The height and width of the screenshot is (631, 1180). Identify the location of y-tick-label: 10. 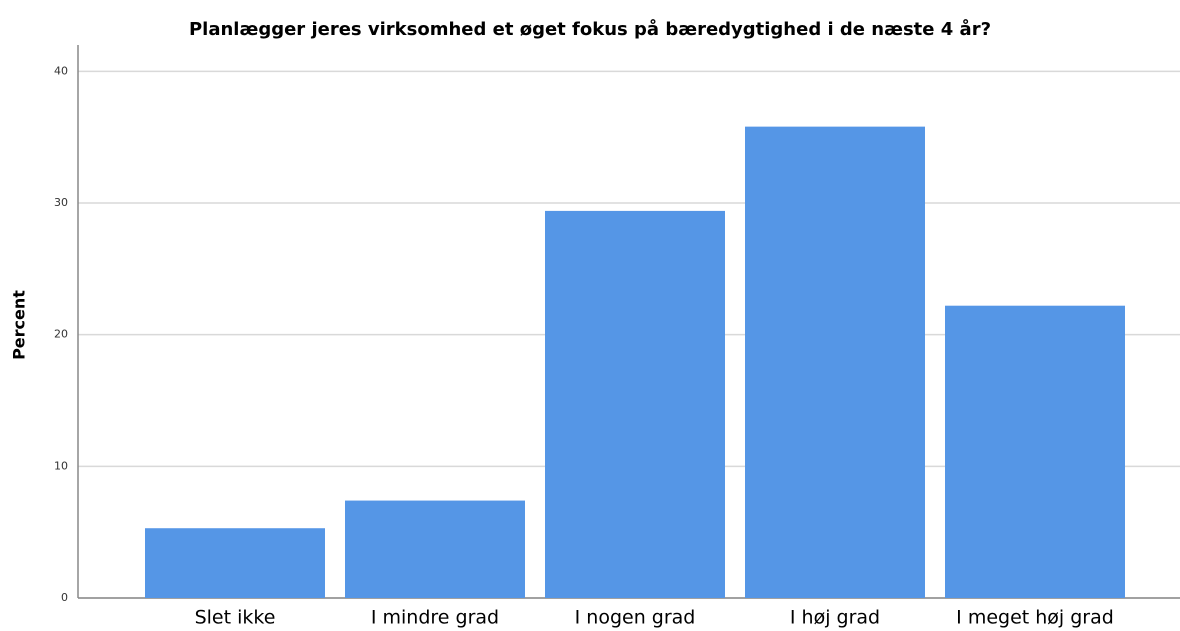
(61, 465).